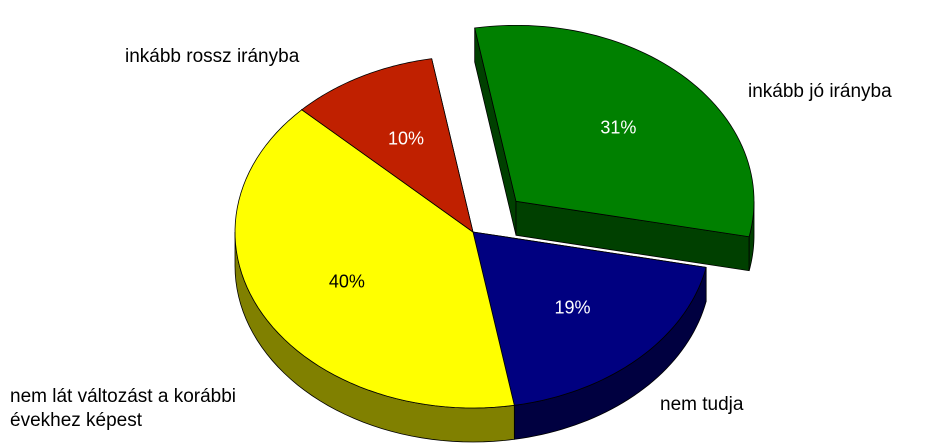  I want to click on value-label: 31%, so click(618, 127).